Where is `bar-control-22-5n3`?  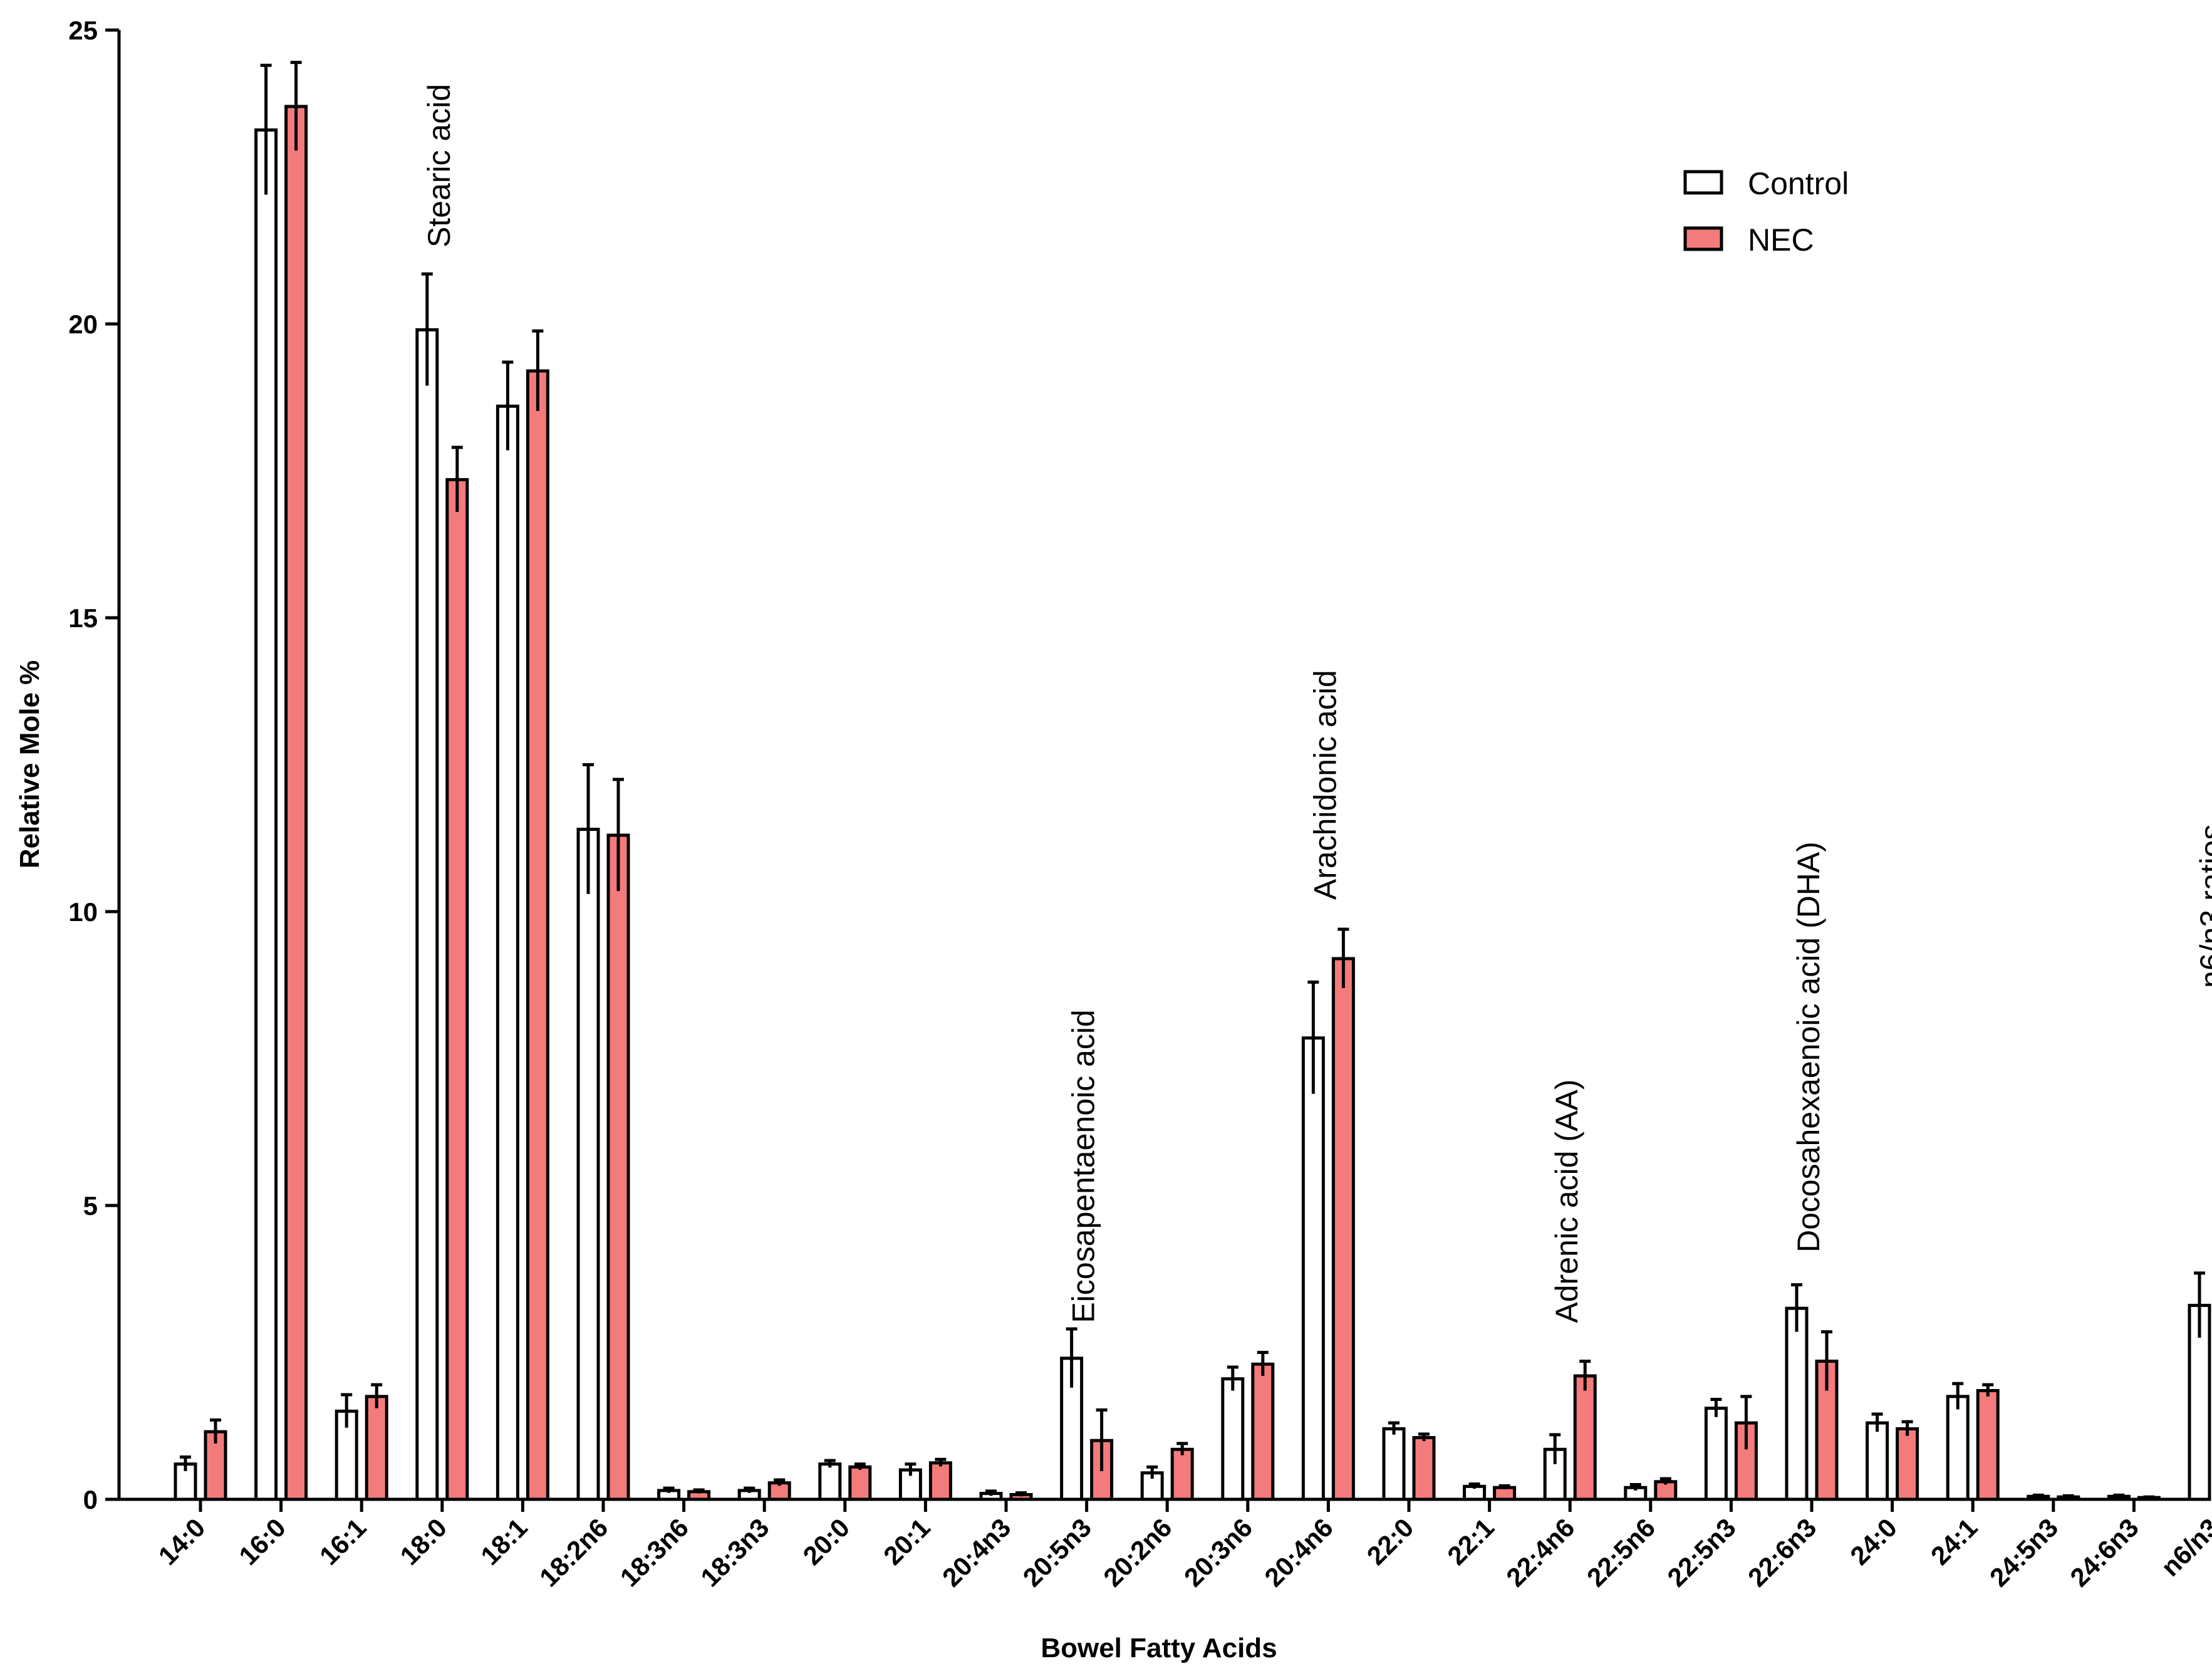
bar-control-22-5n3 is located at coordinates (1716, 1454).